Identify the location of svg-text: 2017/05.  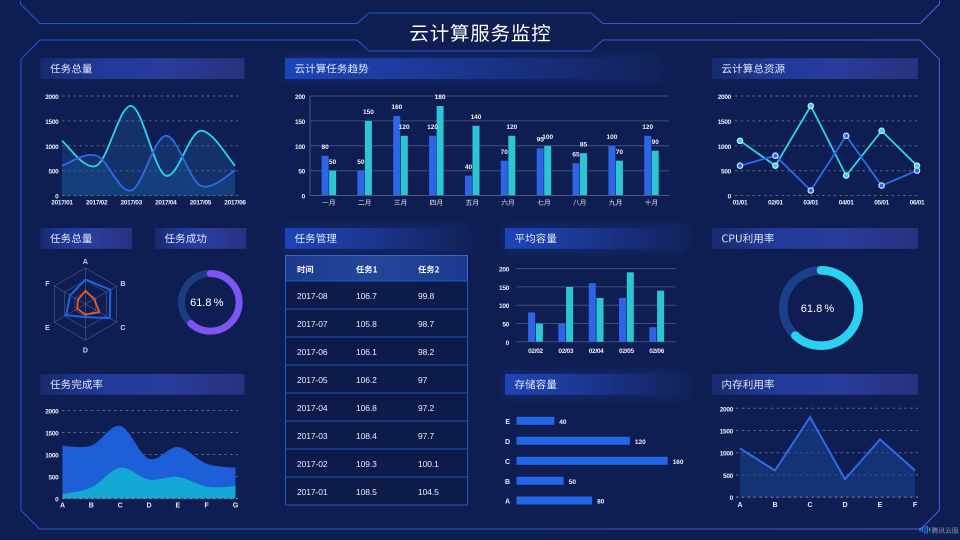
(201, 203).